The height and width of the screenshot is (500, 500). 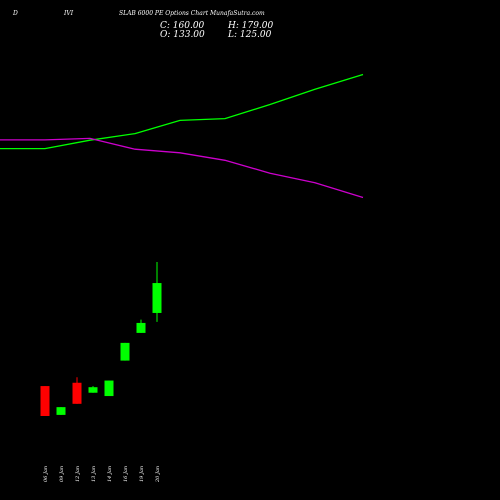 What do you see at coordinates (182, 26) in the screenshot?
I see `header-close: C: 160.00` at bounding box center [182, 26].